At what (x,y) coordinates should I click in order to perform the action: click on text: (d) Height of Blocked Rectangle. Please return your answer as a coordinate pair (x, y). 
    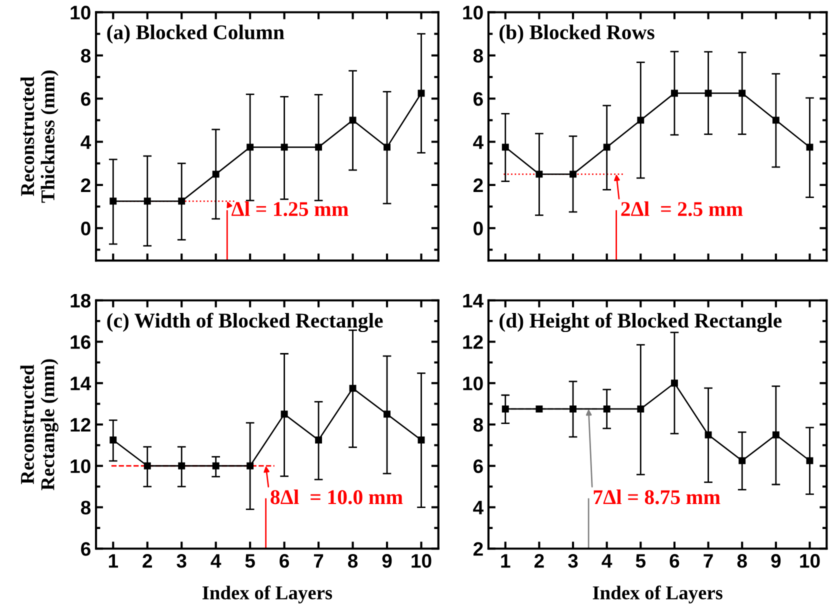
    Looking at the image, I should click on (641, 322).